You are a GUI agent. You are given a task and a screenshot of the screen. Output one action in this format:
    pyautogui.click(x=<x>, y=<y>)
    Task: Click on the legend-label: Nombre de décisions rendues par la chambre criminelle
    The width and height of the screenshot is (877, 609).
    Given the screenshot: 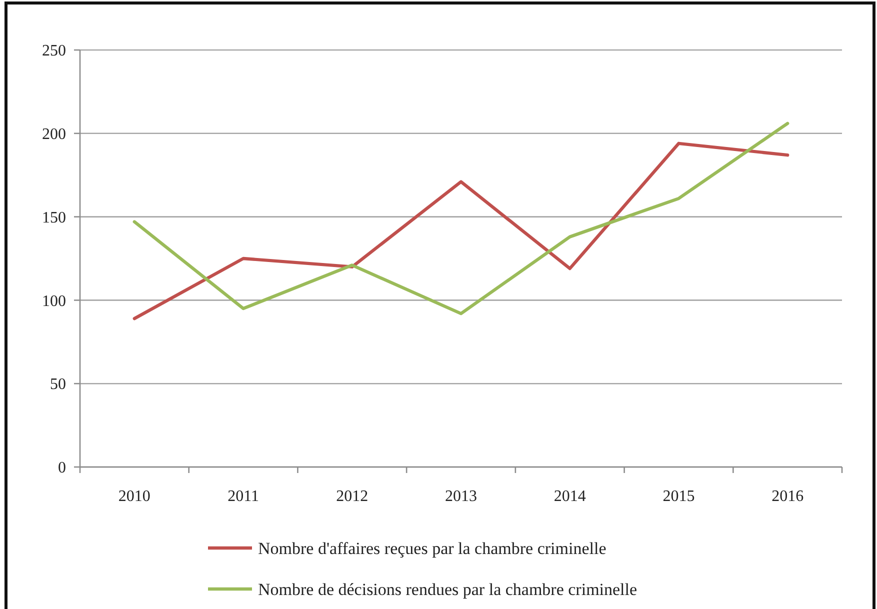 What is the action you would take?
    pyautogui.click(x=448, y=589)
    